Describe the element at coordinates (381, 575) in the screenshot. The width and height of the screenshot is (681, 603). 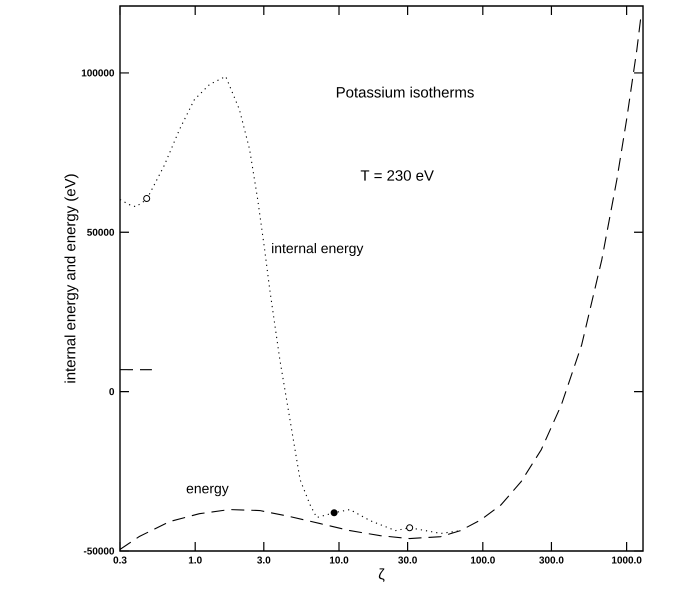
I see `x-axis-title: ζ` at that location.